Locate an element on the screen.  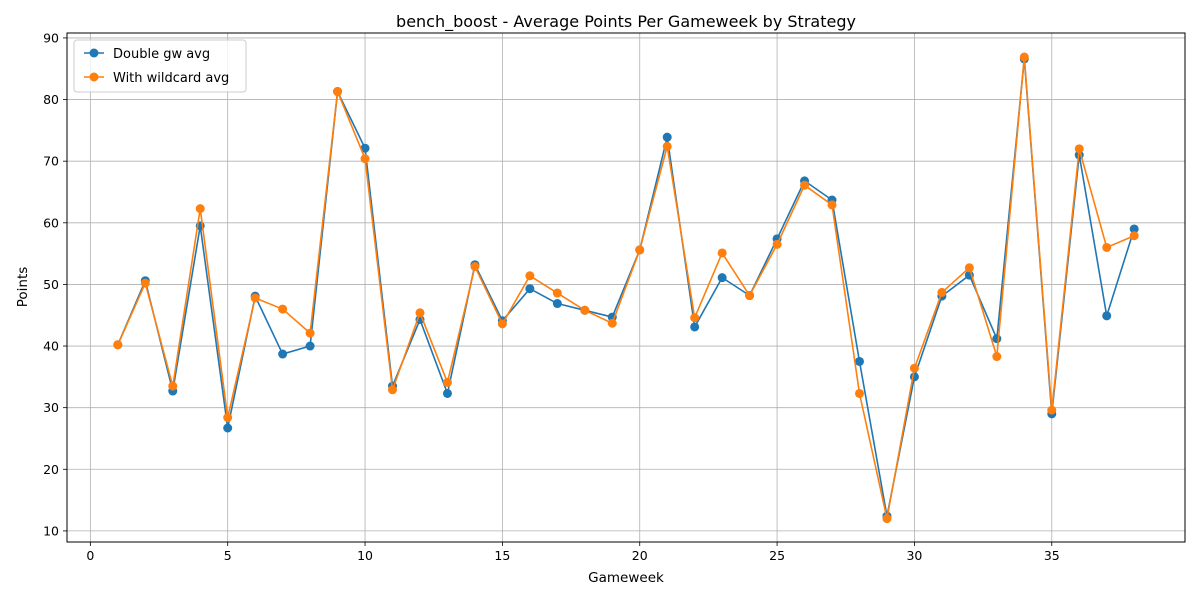
x-tick-label: 30 is located at coordinates (914, 555).